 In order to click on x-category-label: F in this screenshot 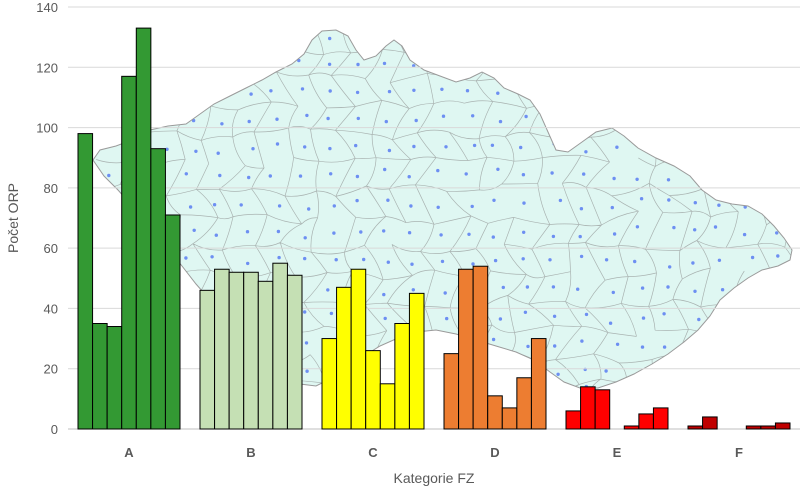, I will do `click(739, 452)`.